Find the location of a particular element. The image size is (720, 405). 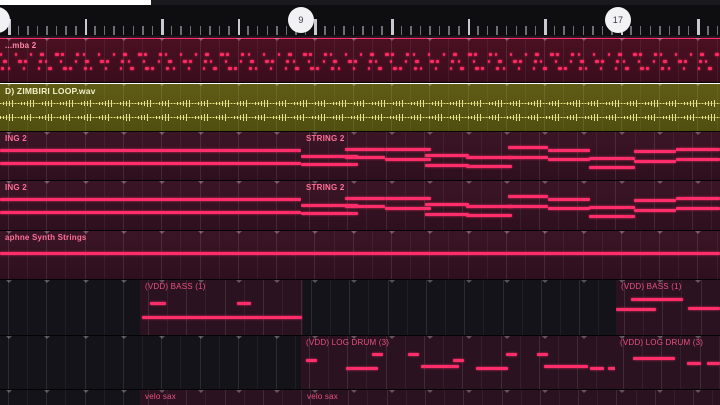

log-drum-track: (VDD) LOG DRUM (3) (VDD) LOG DRUM (3) is located at coordinates (360, 362).